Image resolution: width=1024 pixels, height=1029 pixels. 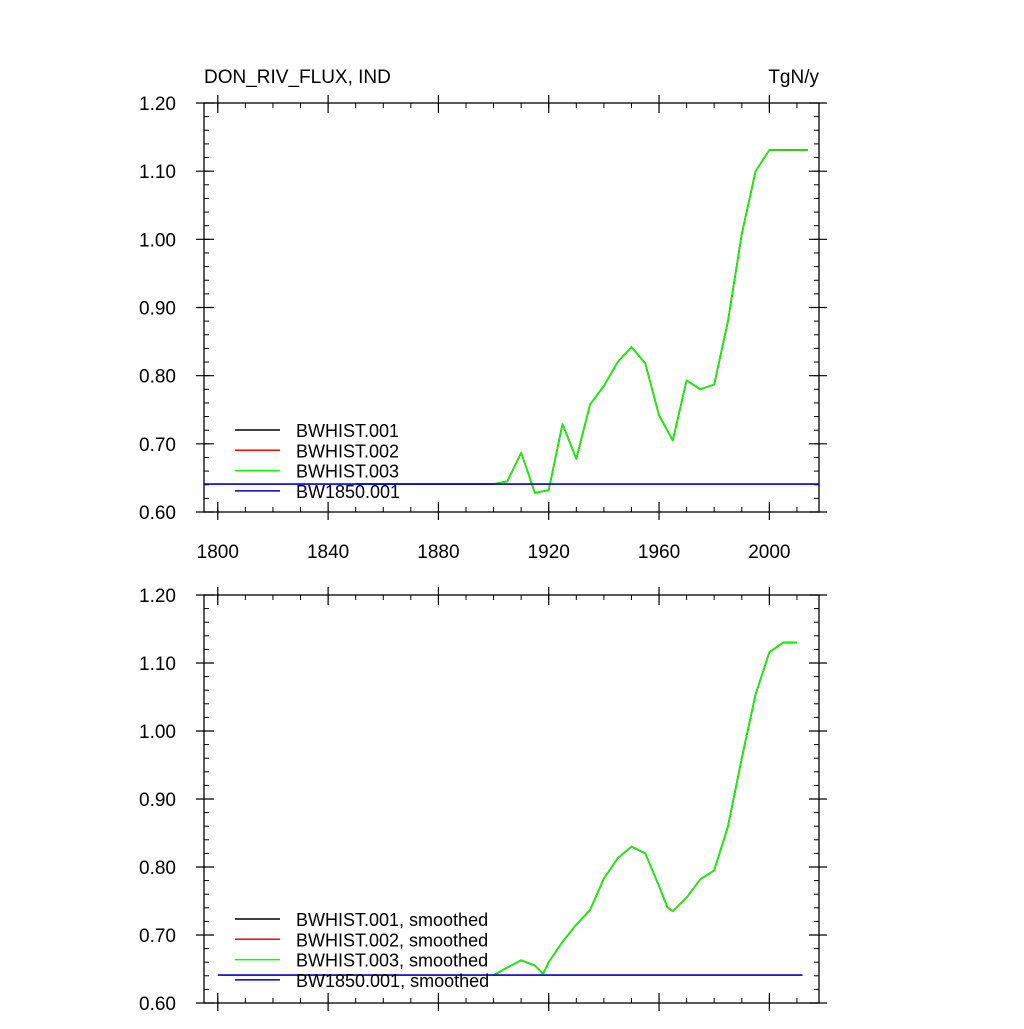 What do you see at coordinates (392, 961) in the screenshot?
I see `legend-label: BWHIST.003, smoothed` at bounding box center [392, 961].